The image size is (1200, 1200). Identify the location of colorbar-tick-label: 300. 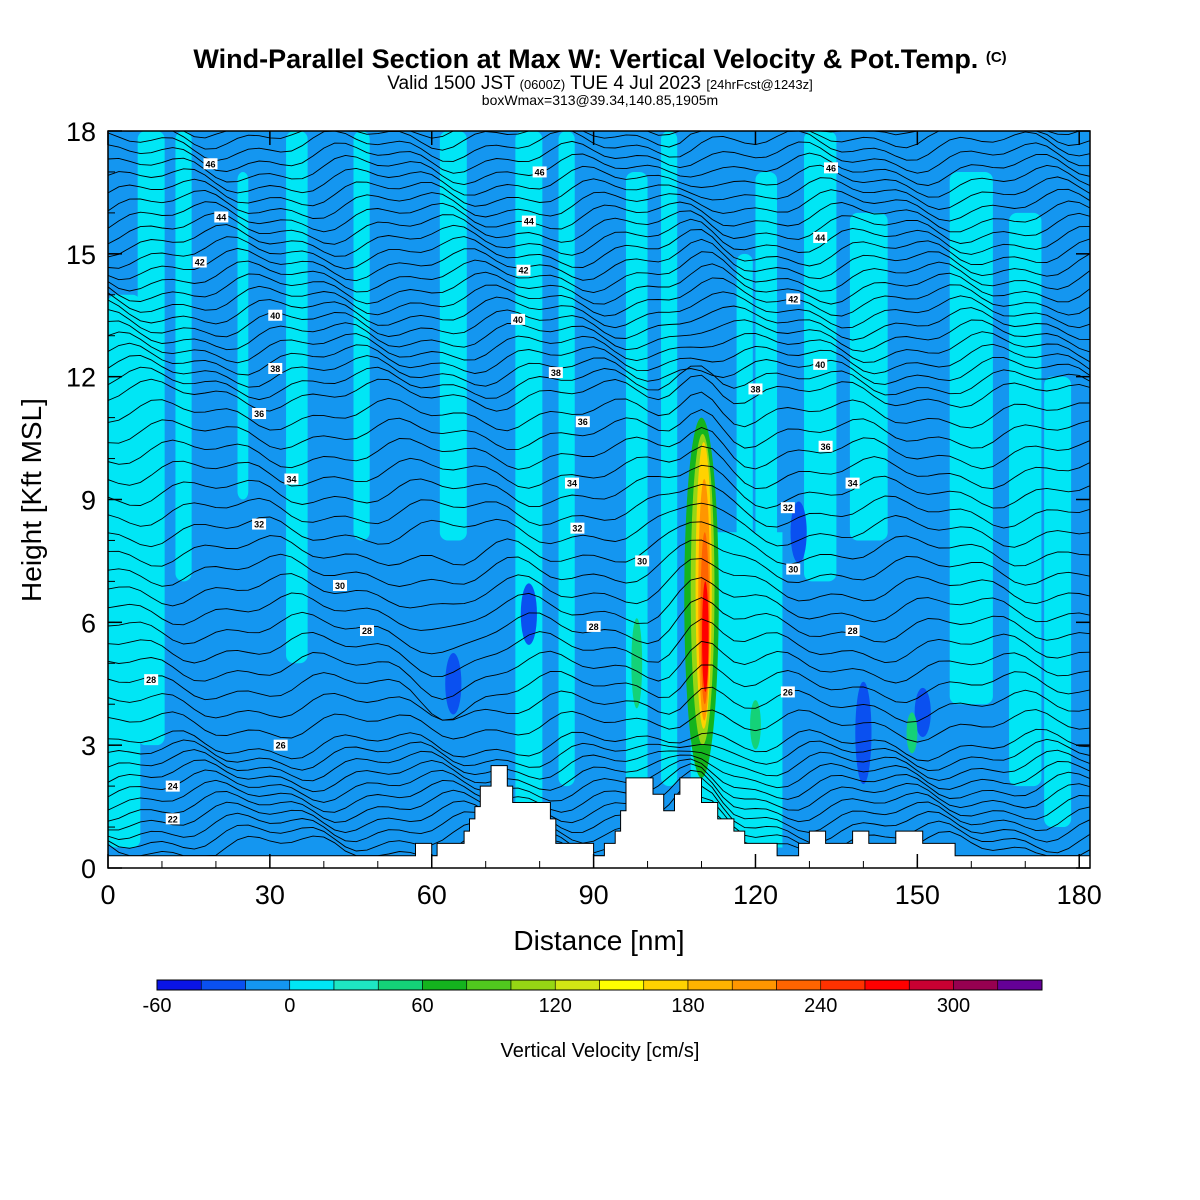
(953, 1006).